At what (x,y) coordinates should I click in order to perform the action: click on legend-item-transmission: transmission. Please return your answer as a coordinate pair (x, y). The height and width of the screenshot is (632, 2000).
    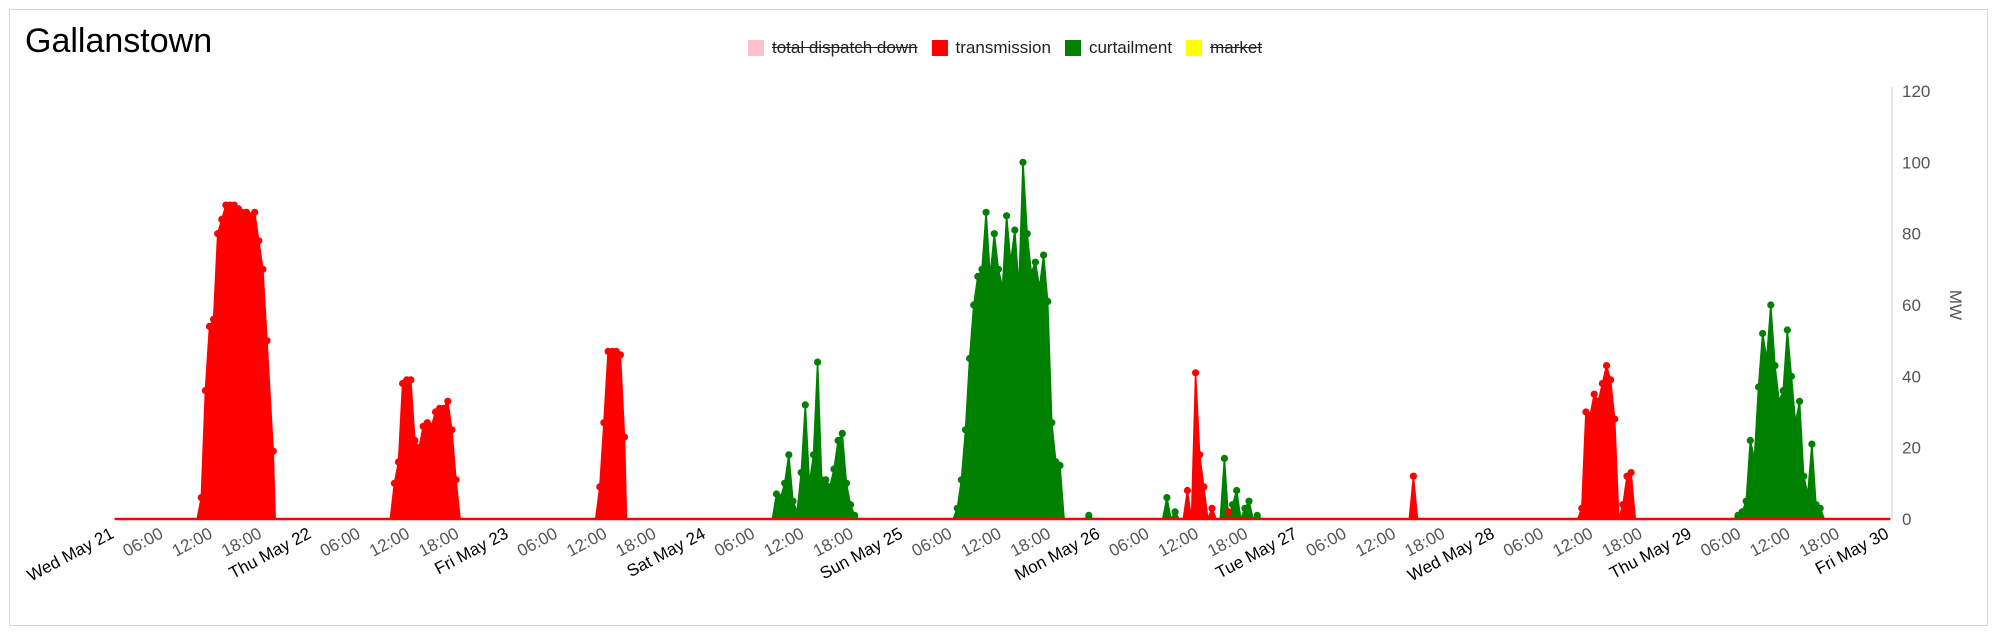
    Looking at the image, I should click on (991, 48).